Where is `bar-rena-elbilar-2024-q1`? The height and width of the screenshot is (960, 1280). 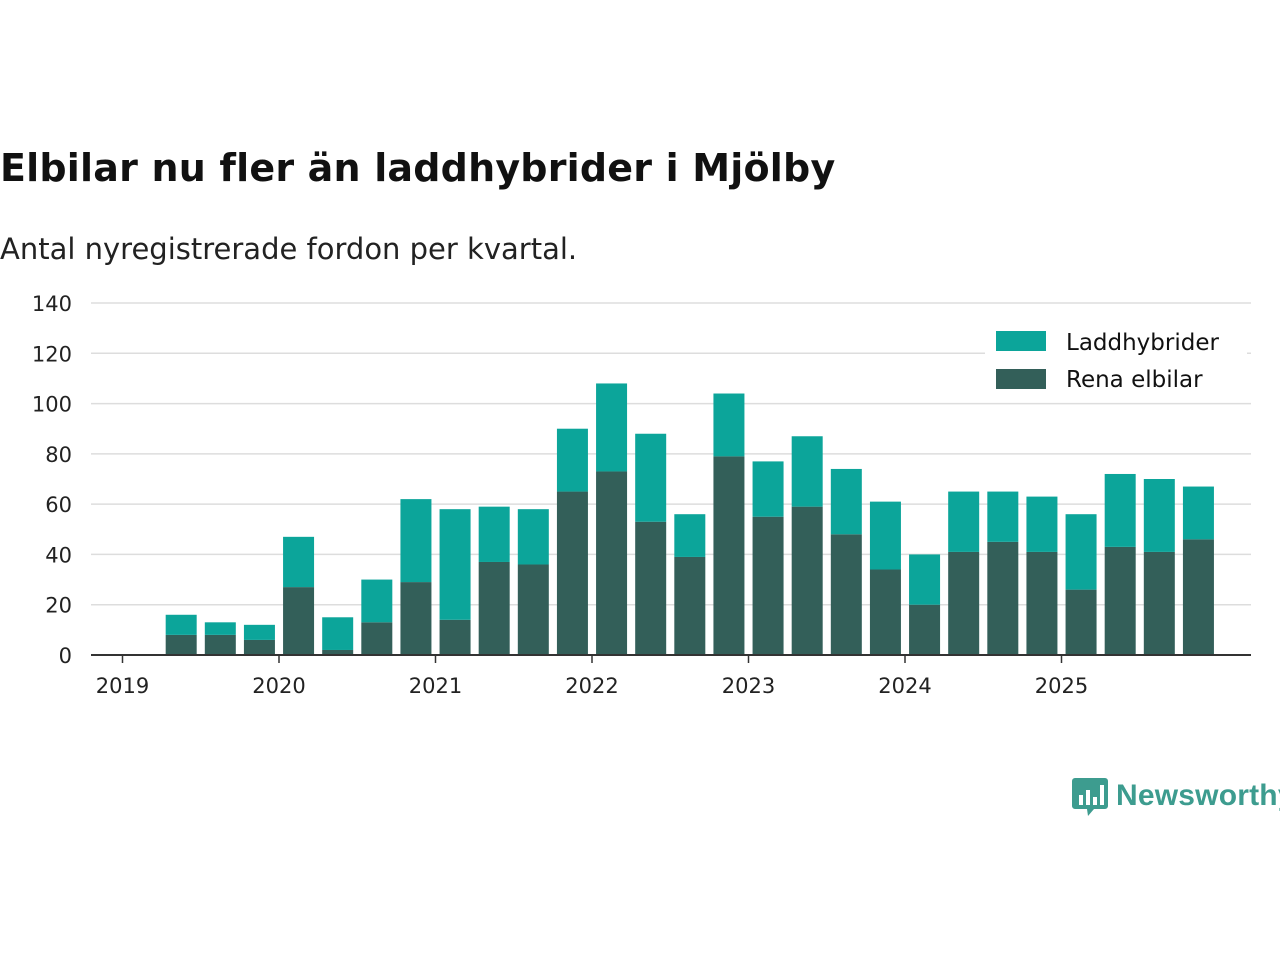
bar-rena-elbilar-2024-q1 is located at coordinates (925, 629).